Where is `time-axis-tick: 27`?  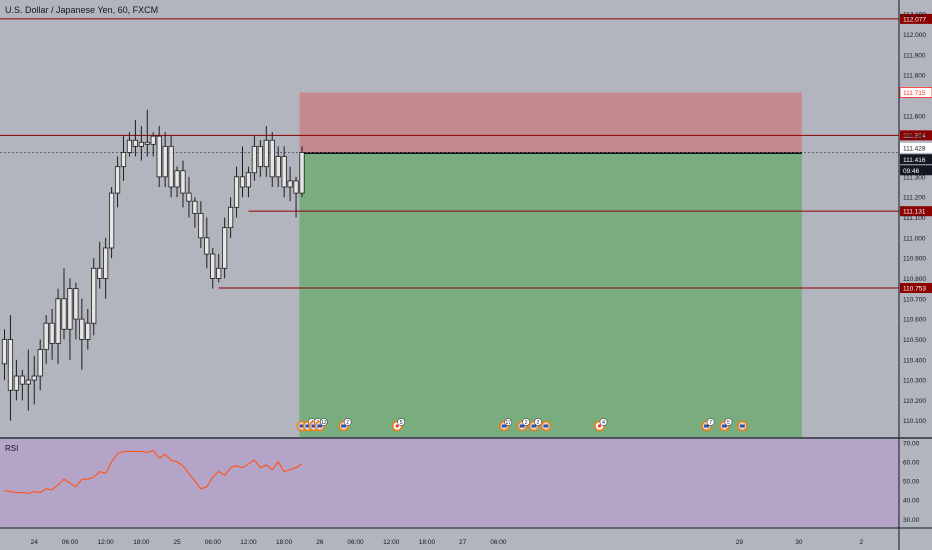
time-axis-tick: 27 is located at coordinates (463, 542).